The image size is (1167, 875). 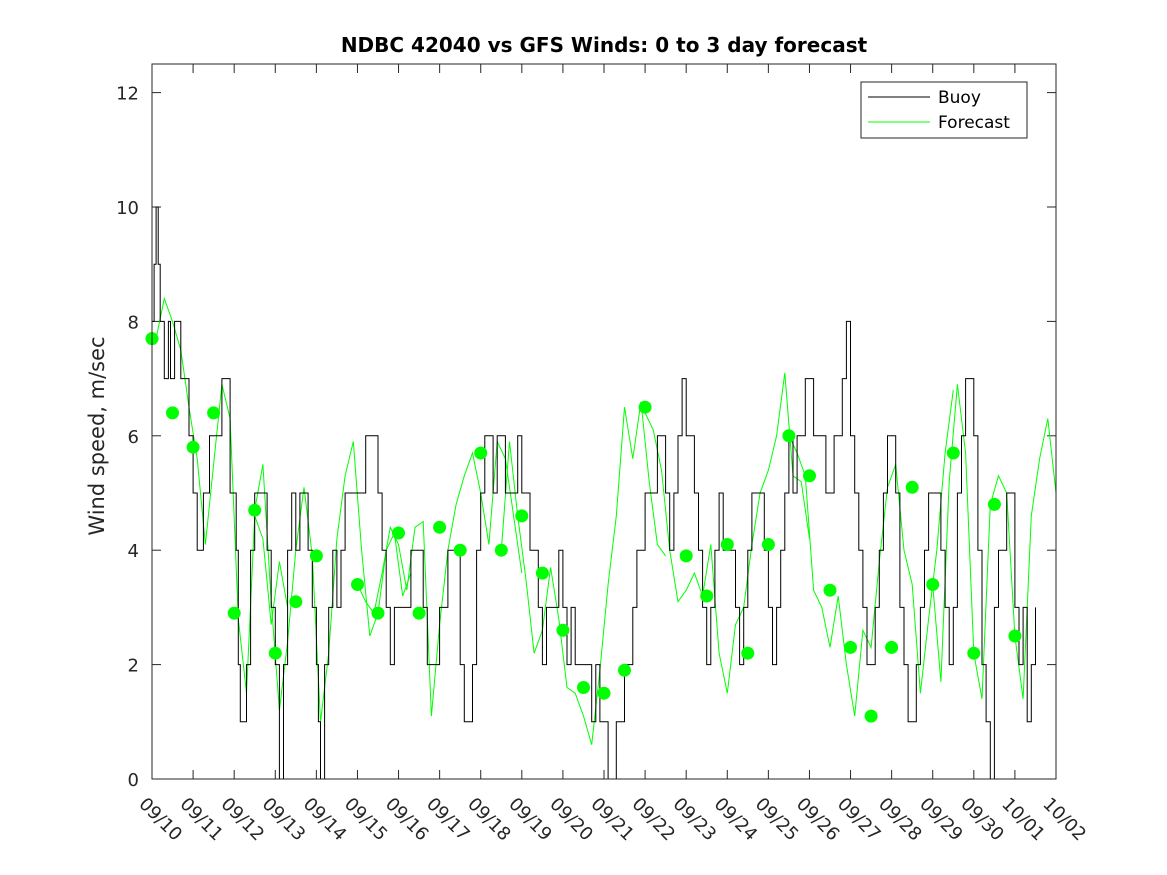 I want to click on y-tick-label: 12, so click(x=127, y=94).